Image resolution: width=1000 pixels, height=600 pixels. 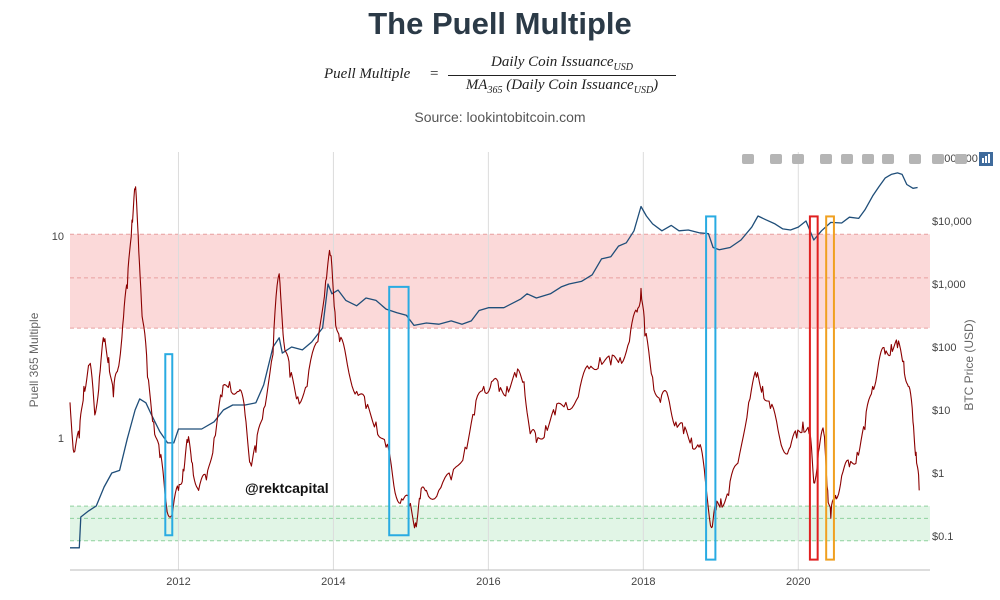 I want to click on formula-denominator-sub: USD, so click(x=643, y=90).